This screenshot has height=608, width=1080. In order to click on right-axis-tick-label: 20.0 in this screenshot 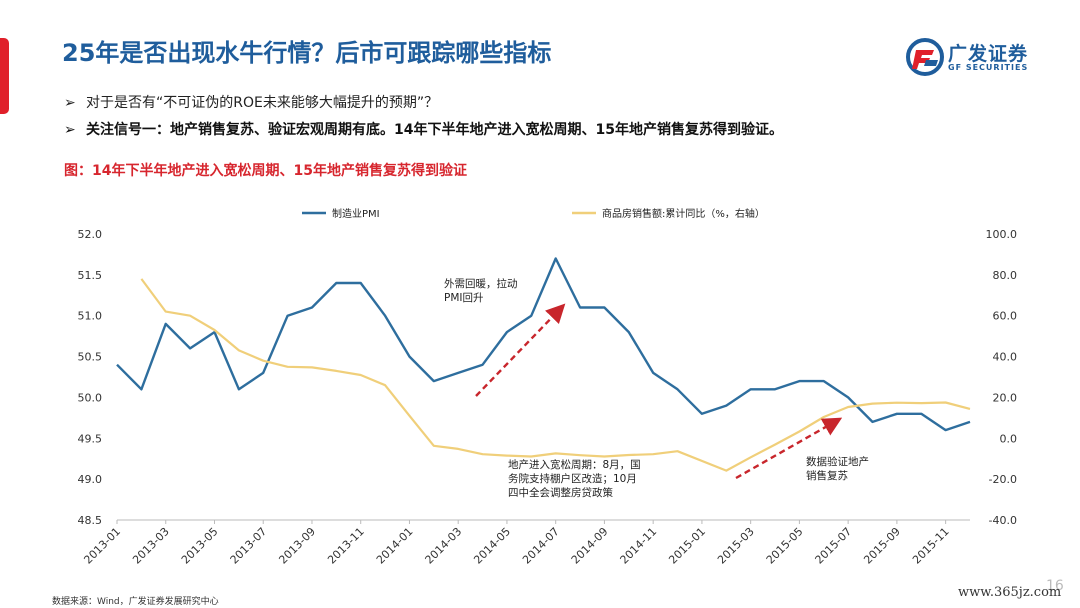, I will do `click(1005, 397)`.